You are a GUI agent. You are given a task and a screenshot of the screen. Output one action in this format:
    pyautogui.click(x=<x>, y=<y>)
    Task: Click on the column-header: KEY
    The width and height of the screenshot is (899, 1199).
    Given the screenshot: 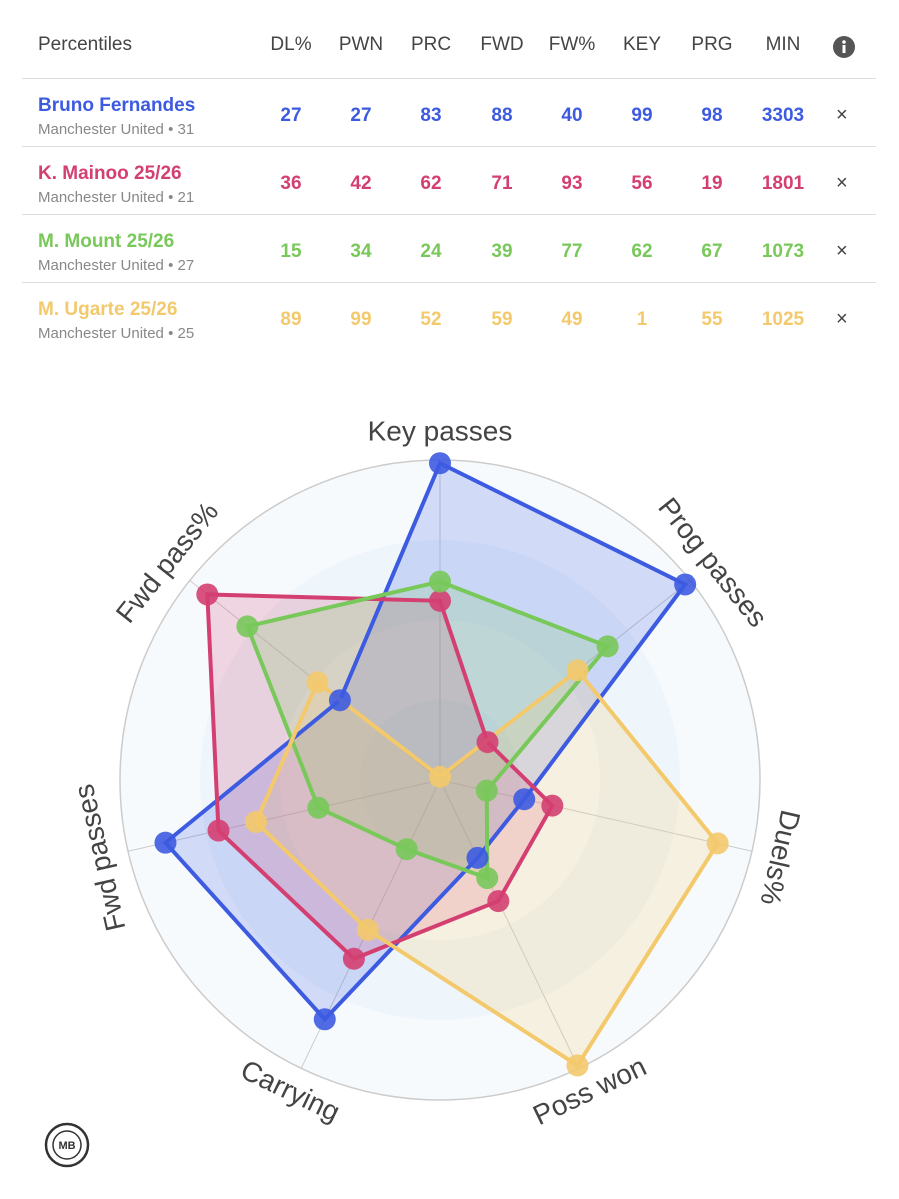 What is the action you would take?
    pyautogui.click(x=642, y=44)
    